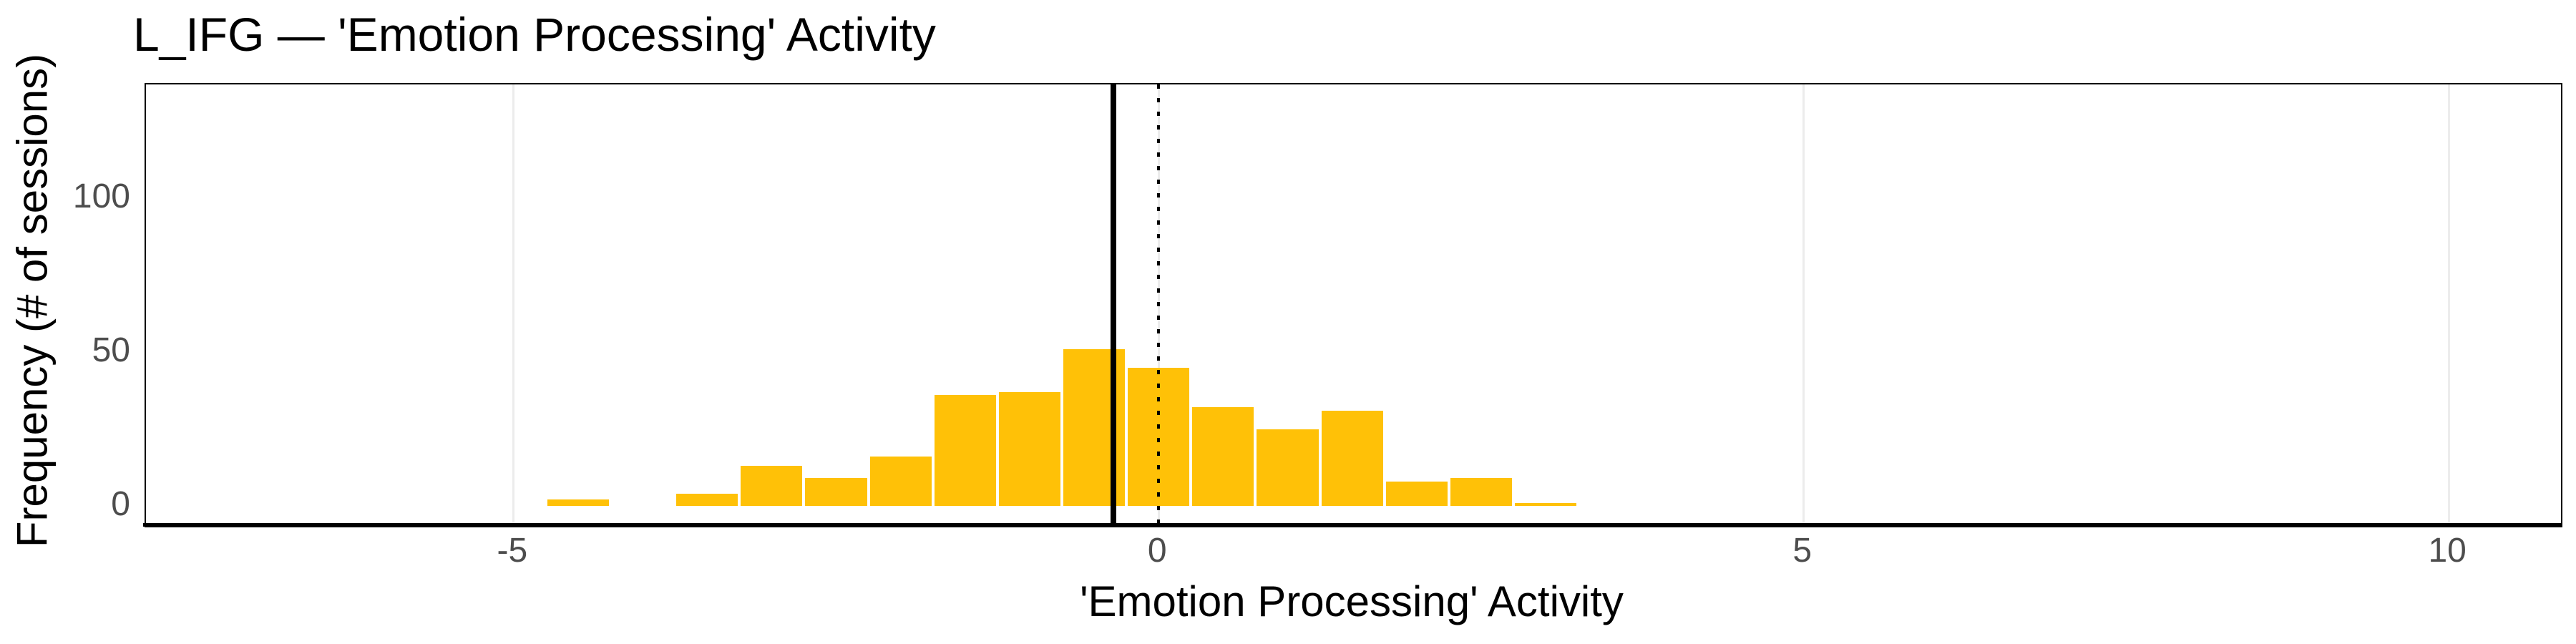 The image size is (2576, 644). What do you see at coordinates (2447, 551) in the screenshot?
I see `x-tick-label: 10` at bounding box center [2447, 551].